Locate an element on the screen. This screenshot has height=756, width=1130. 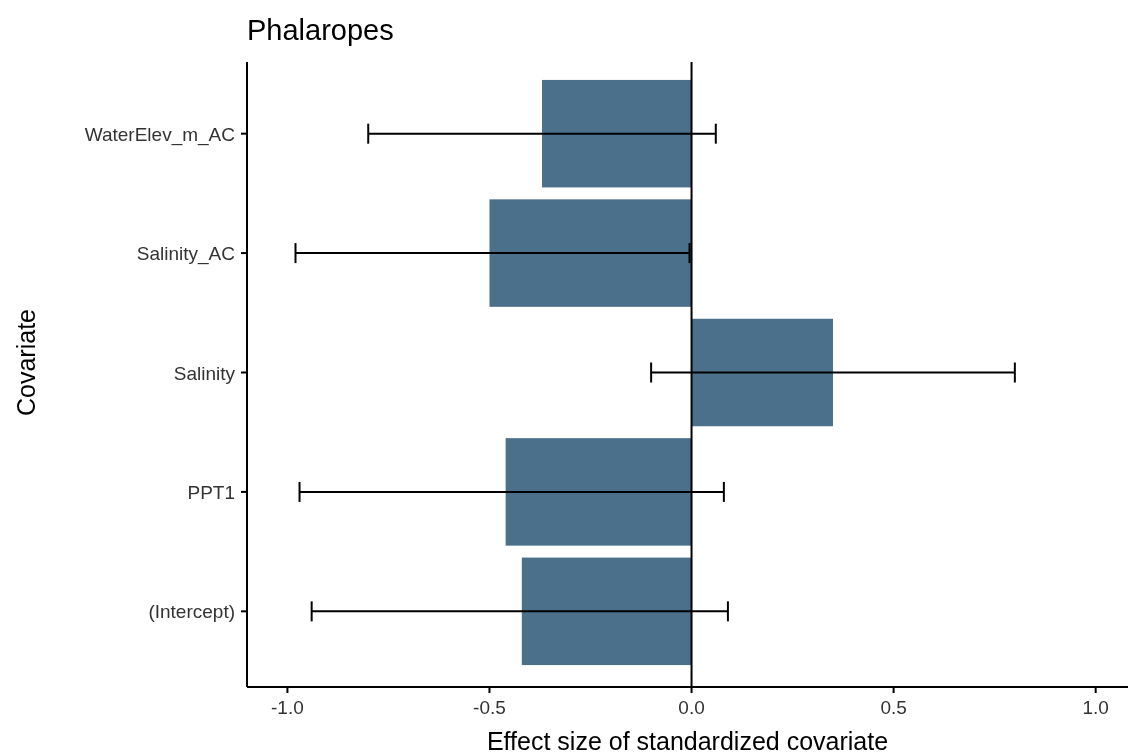
x-axis-title: Effect size of standardized covariate is located at coordinates (687, 741).